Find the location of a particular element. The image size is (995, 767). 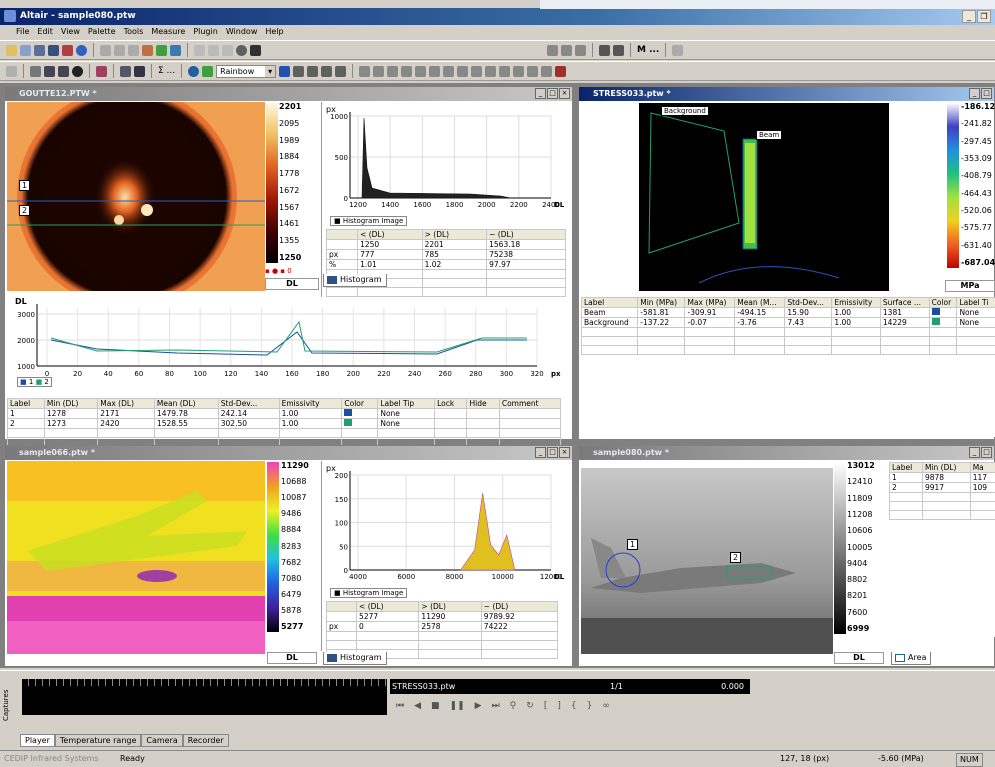

stress-image is located at coordinates (764, 197).